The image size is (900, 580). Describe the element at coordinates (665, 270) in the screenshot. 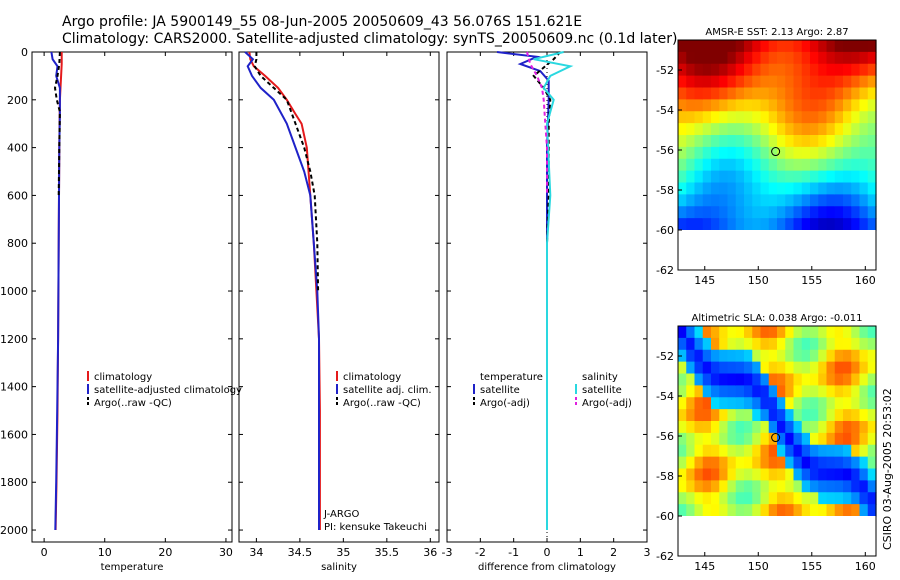

I see `y-tick-label: -62` at that location.